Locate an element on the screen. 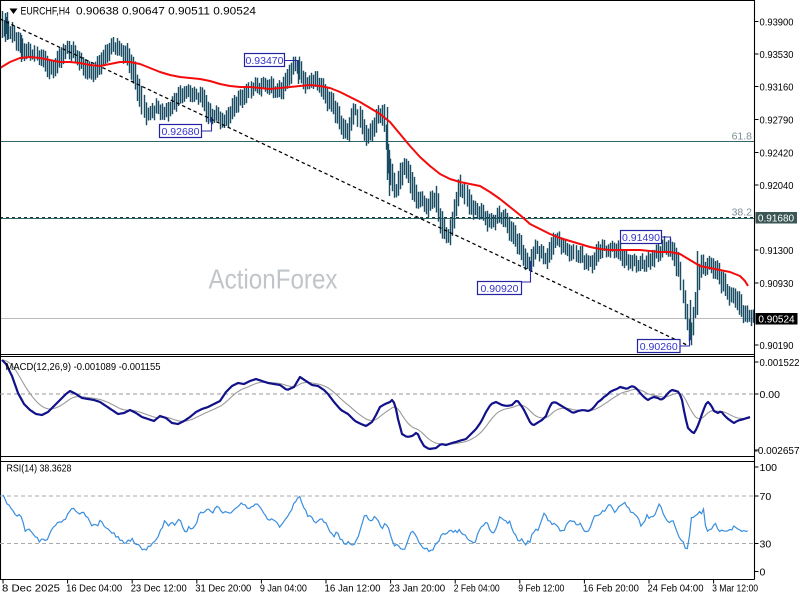 Image resolution: width=800 pixels, height=600 pixels. svg-text: ActionForex is located at coordinates (273, 279).